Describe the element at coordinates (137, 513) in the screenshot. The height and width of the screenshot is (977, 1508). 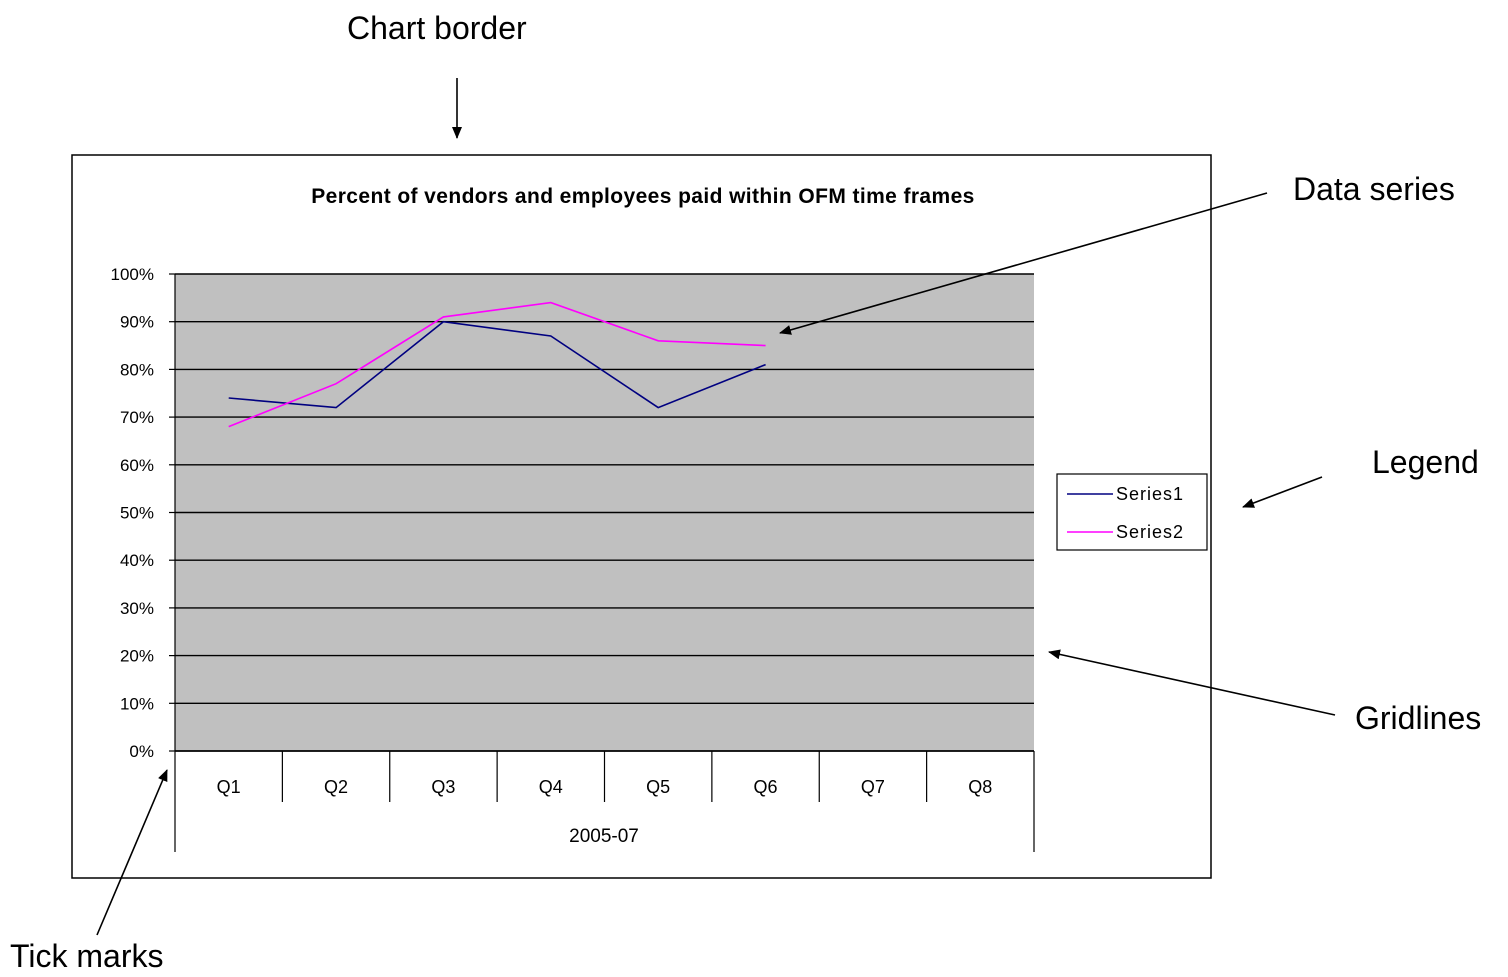
I see `y-tick-label: 50%` at that location.